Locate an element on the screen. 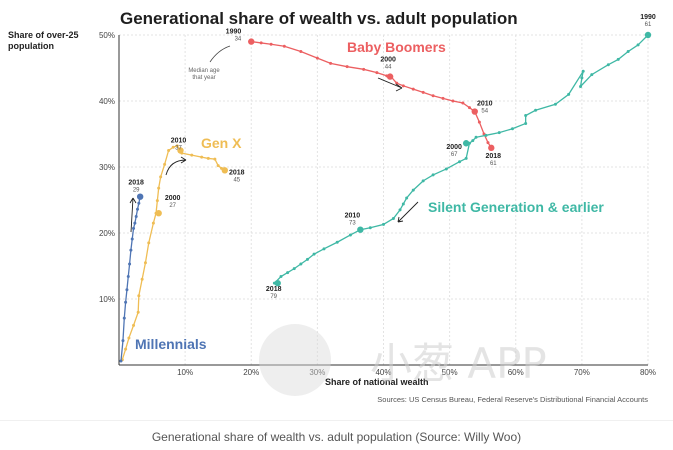  x-tick-label: 30% is located at coordinates (317, 372).